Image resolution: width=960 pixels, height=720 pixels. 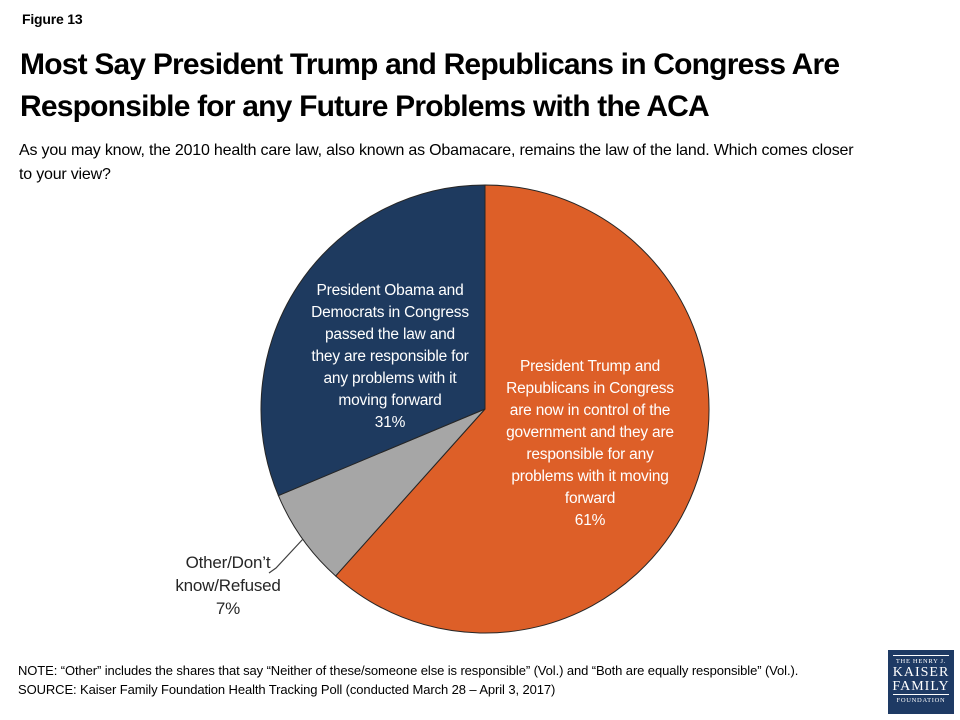 I want to click on pie-slice-obama-democrats, so click(x=373, y=340).